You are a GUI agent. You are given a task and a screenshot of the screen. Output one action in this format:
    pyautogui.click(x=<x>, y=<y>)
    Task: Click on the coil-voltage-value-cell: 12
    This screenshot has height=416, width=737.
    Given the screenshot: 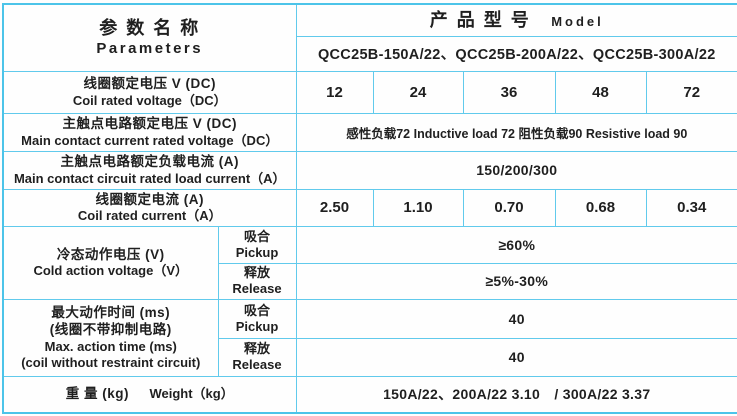 What is the action you would take?
    pyautogui.click(x=334, y=92)
    